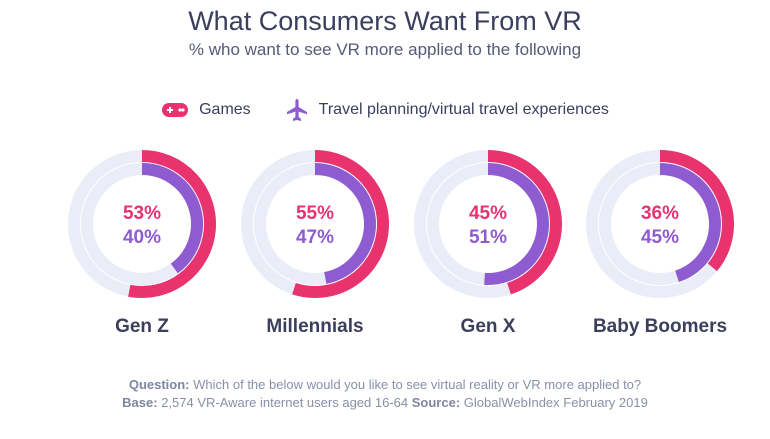 Image resolution: width=770 pixels, height=439 pixels. Describe the element at coordinates (225, 109) in the screenshot. I see `legend-label: Games` at that location.